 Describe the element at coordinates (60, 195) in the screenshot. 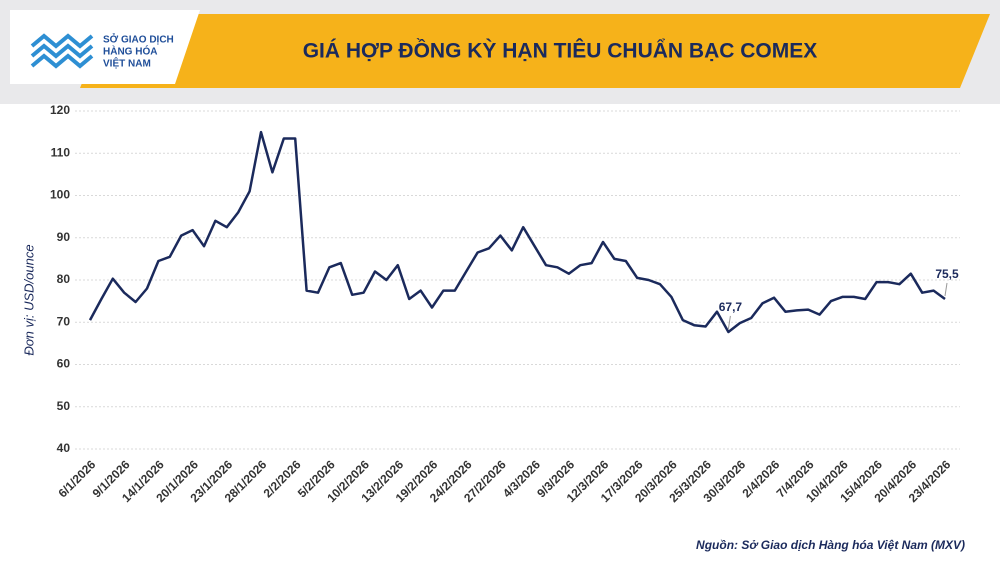

I see `y-tick-label: 100` at that location.